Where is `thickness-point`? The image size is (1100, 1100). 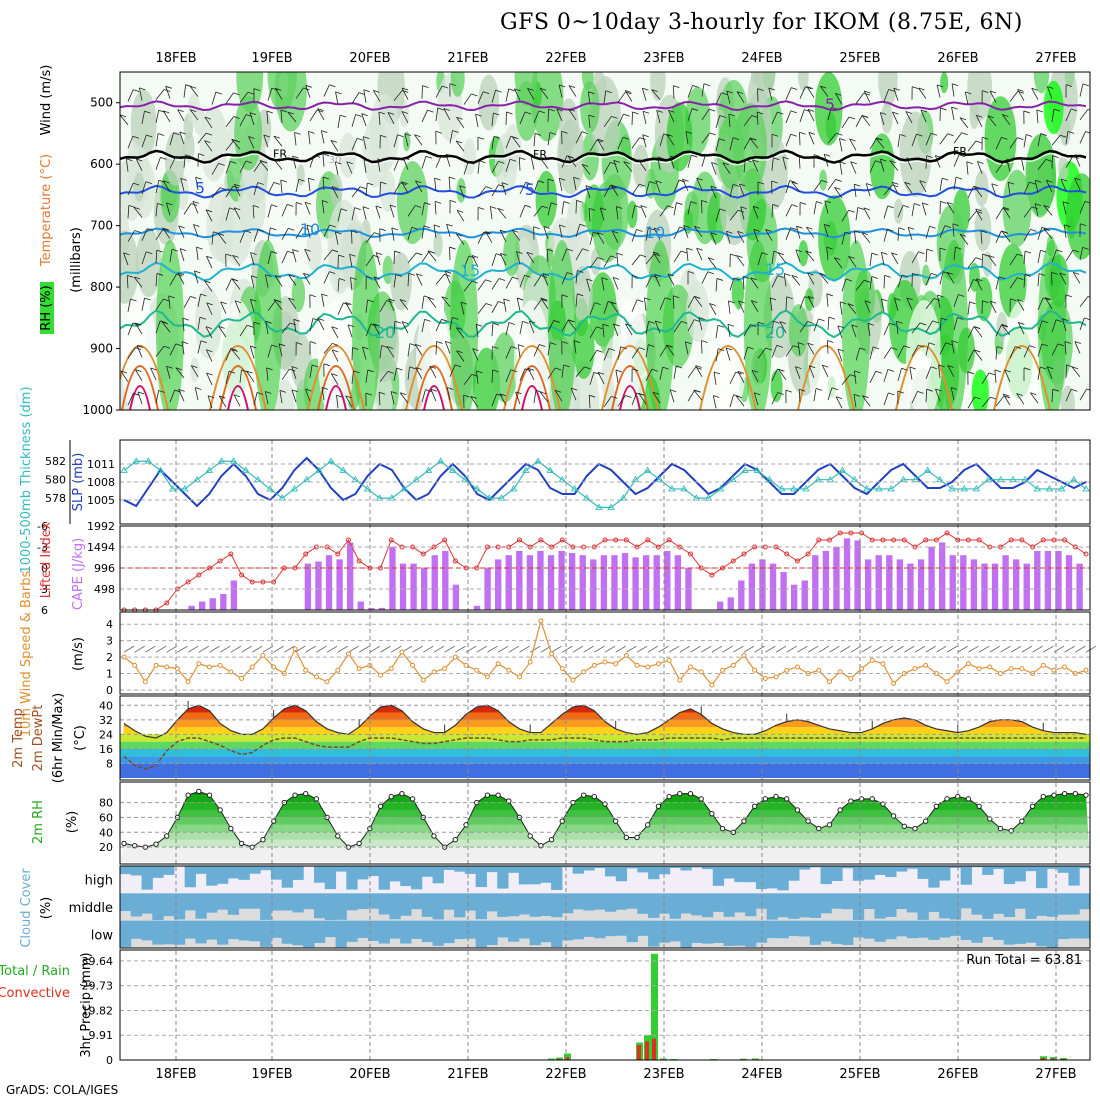
thickness-point is located at coordinates (538, 460).